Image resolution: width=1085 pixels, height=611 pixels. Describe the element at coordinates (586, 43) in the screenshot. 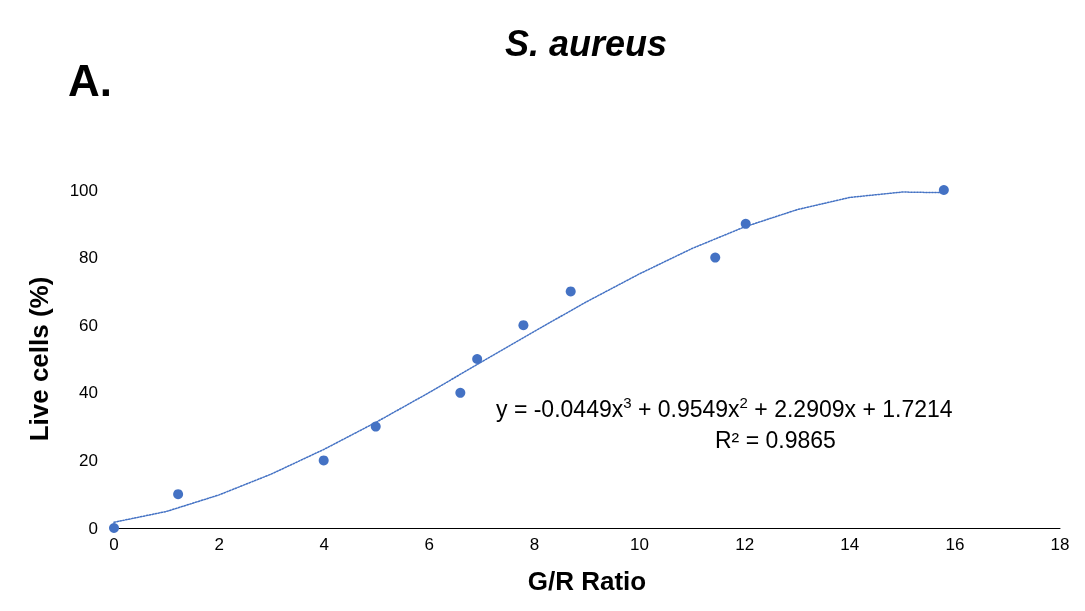

I see `chart-title: S. aureus` at that location.